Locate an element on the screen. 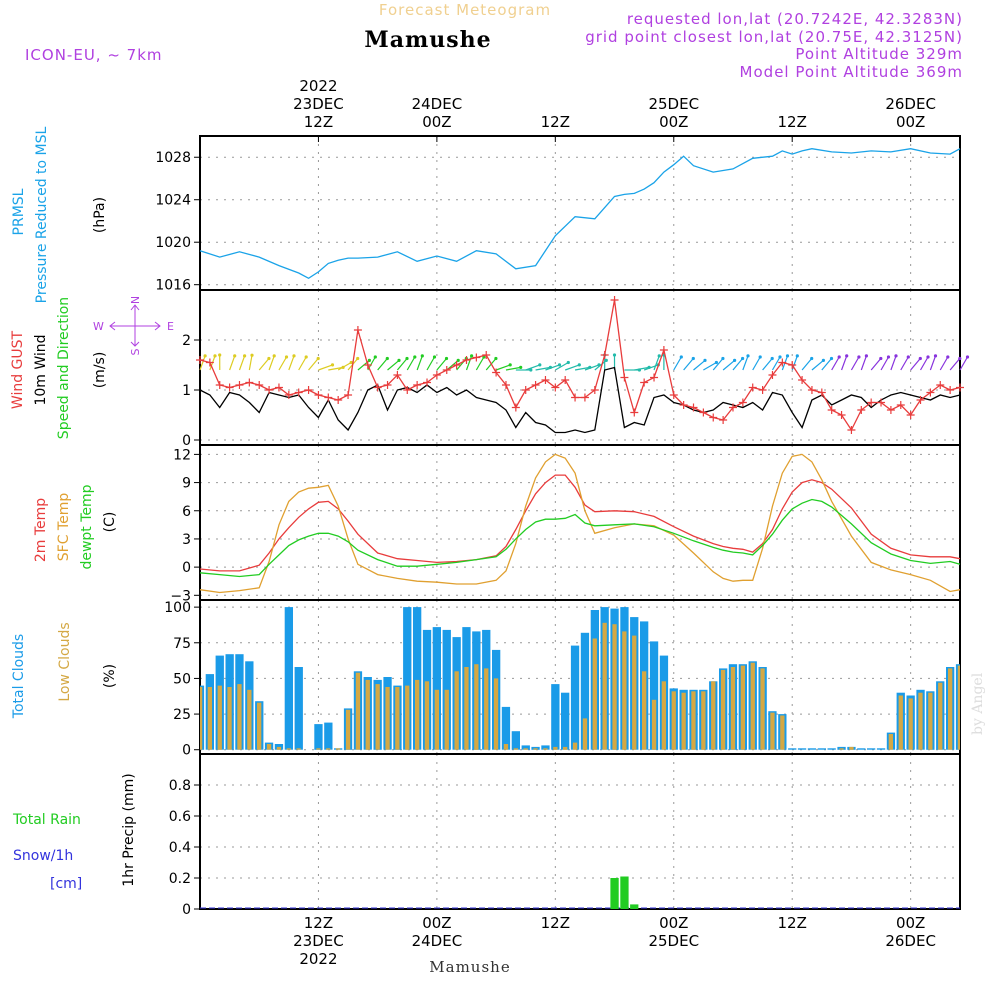 The height and width of the screenshot is (1000, 1000). panel-clouds: 0 25 50 75 100 is located at coordinates (562, 679).